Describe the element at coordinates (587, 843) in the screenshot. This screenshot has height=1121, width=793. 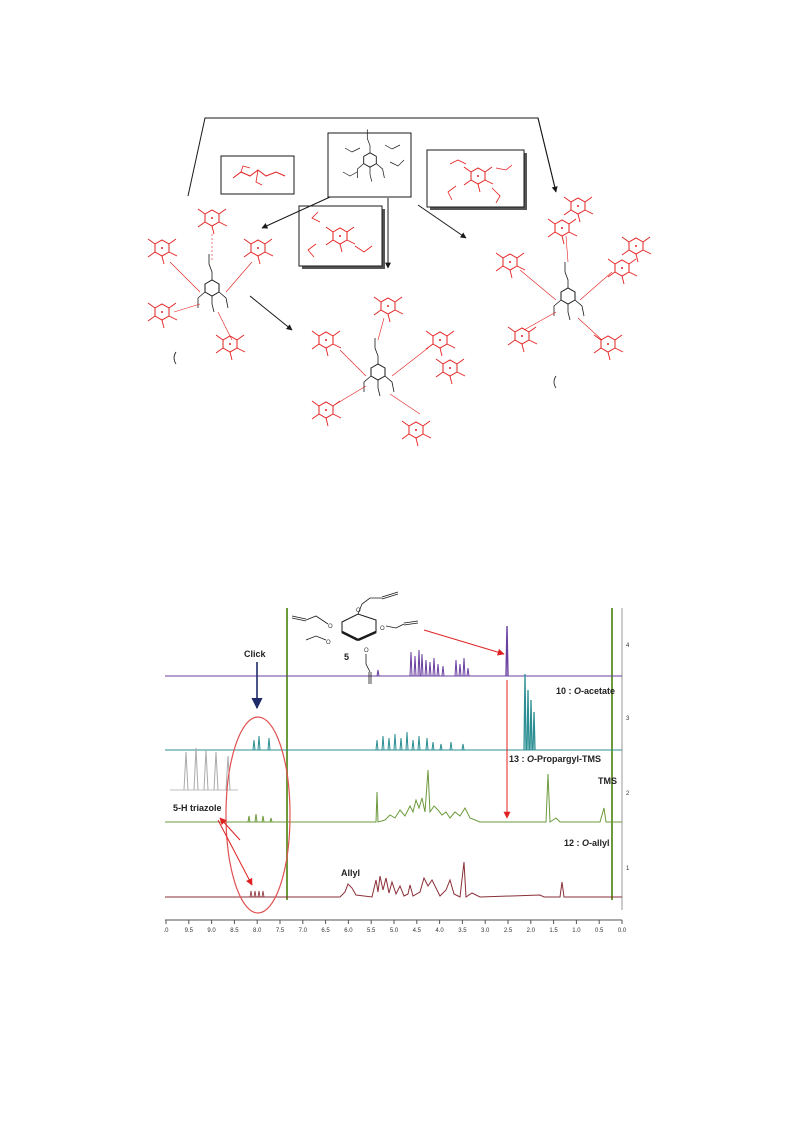
I see `trace-label-allyl: 12 : O-allyl` at that location.